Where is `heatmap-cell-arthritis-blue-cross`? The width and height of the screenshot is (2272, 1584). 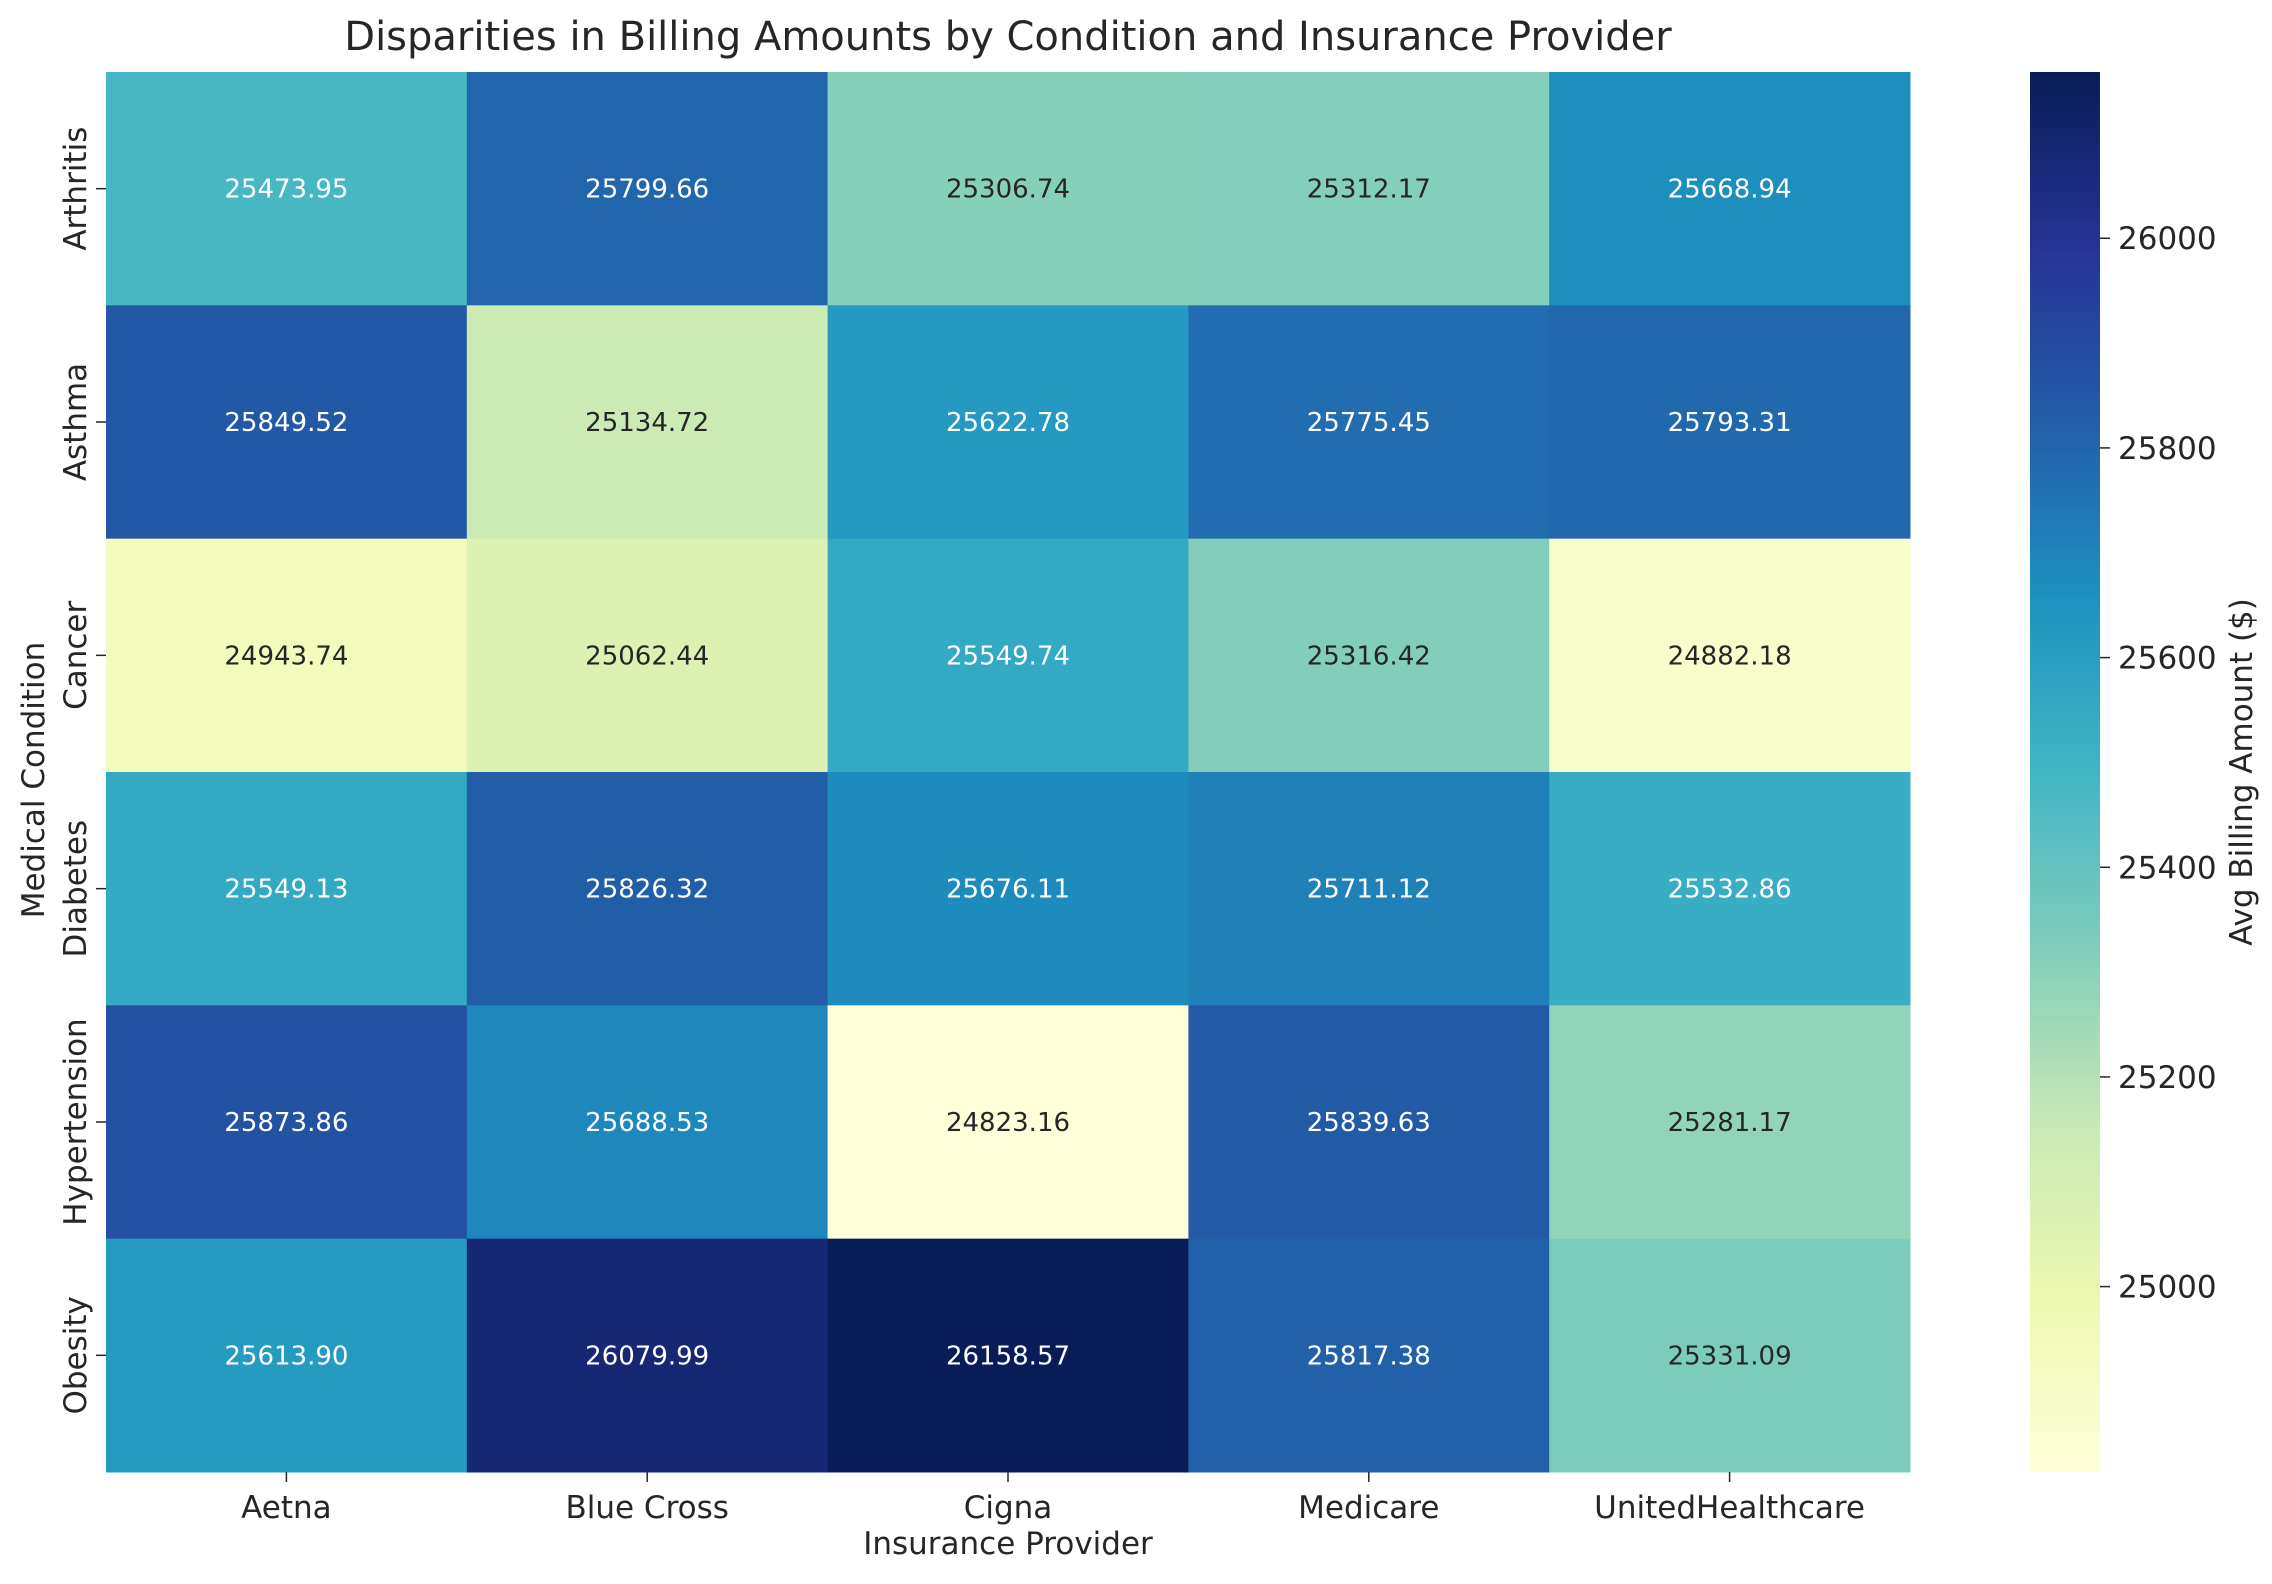 heatmap-cell-arthritis-blue-cross is located at coordinates (647, 189).